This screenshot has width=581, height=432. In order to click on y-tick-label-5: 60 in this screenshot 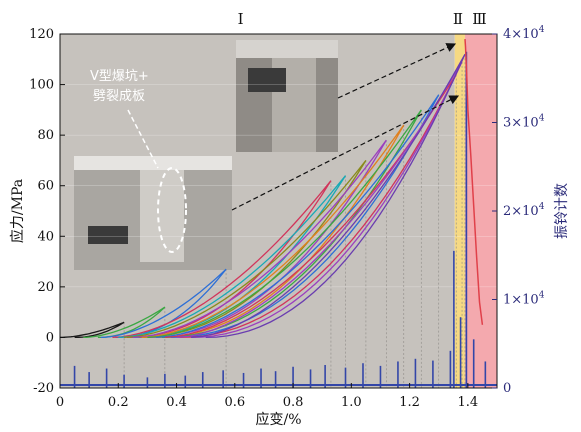, I will do `click(45, 186)`.